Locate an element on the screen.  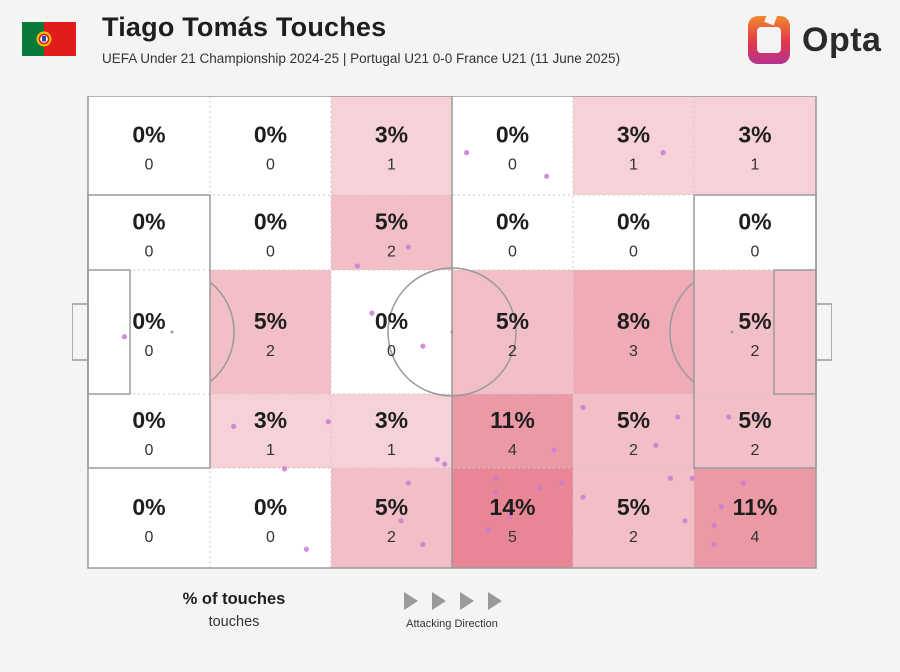
attacking-direction-arrows is located at coordinates (453, 601).